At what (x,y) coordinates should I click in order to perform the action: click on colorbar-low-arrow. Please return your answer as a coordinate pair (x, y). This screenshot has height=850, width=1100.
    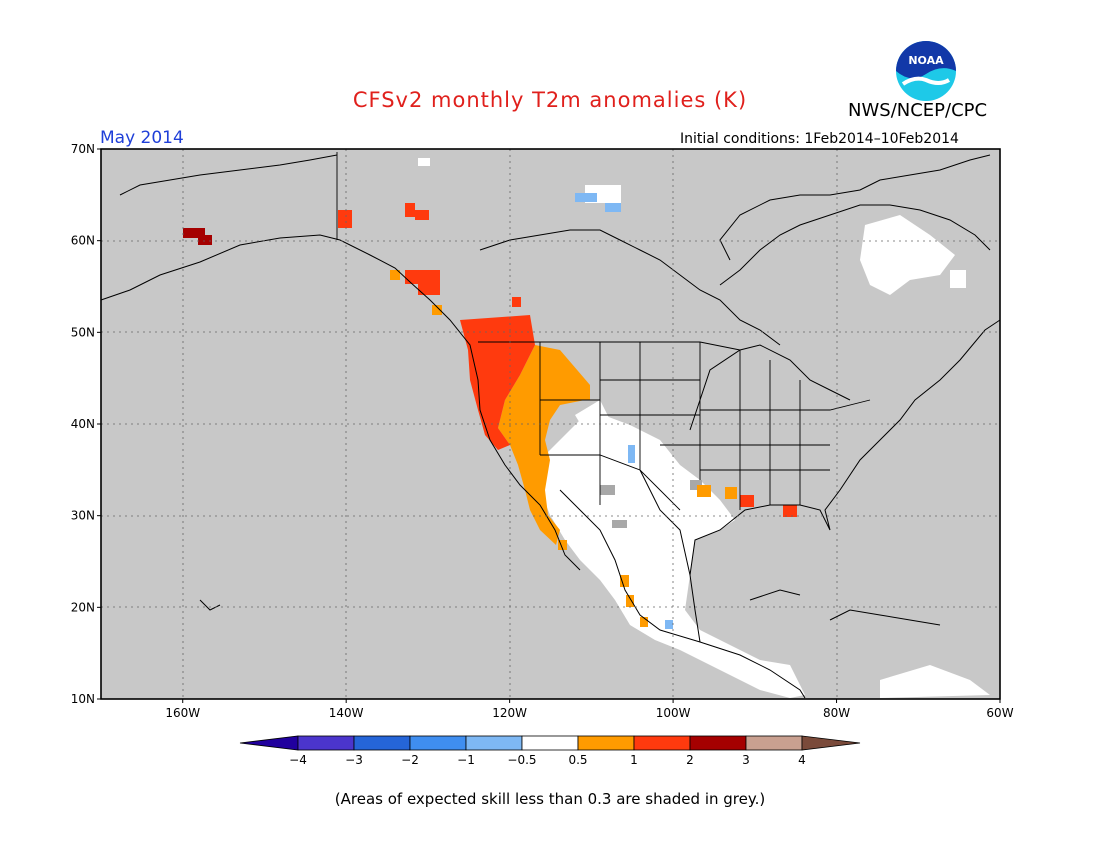
    Looking at the image, I should click on (269, 743).